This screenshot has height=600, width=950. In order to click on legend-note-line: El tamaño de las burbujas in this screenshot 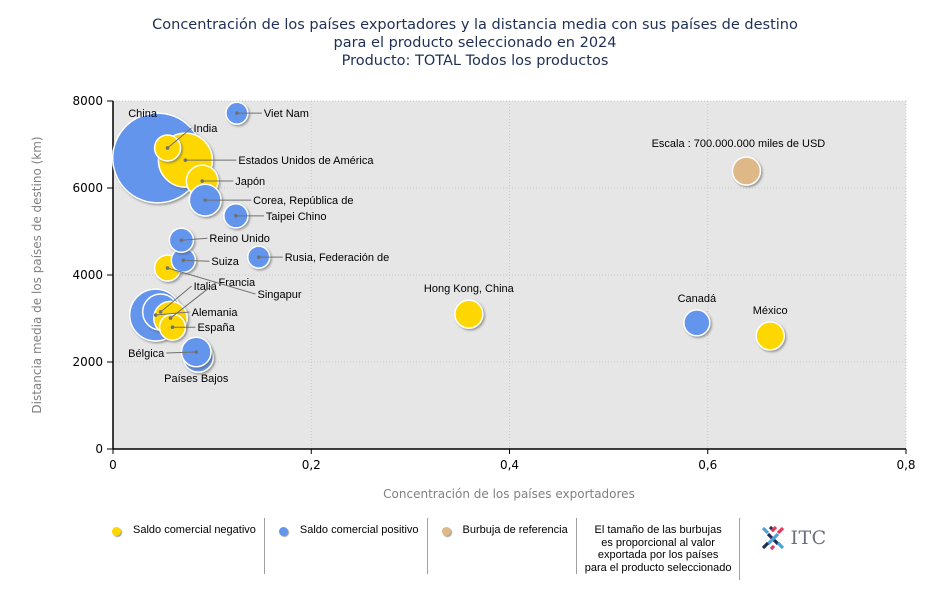, I will do `click(658, 530)`.